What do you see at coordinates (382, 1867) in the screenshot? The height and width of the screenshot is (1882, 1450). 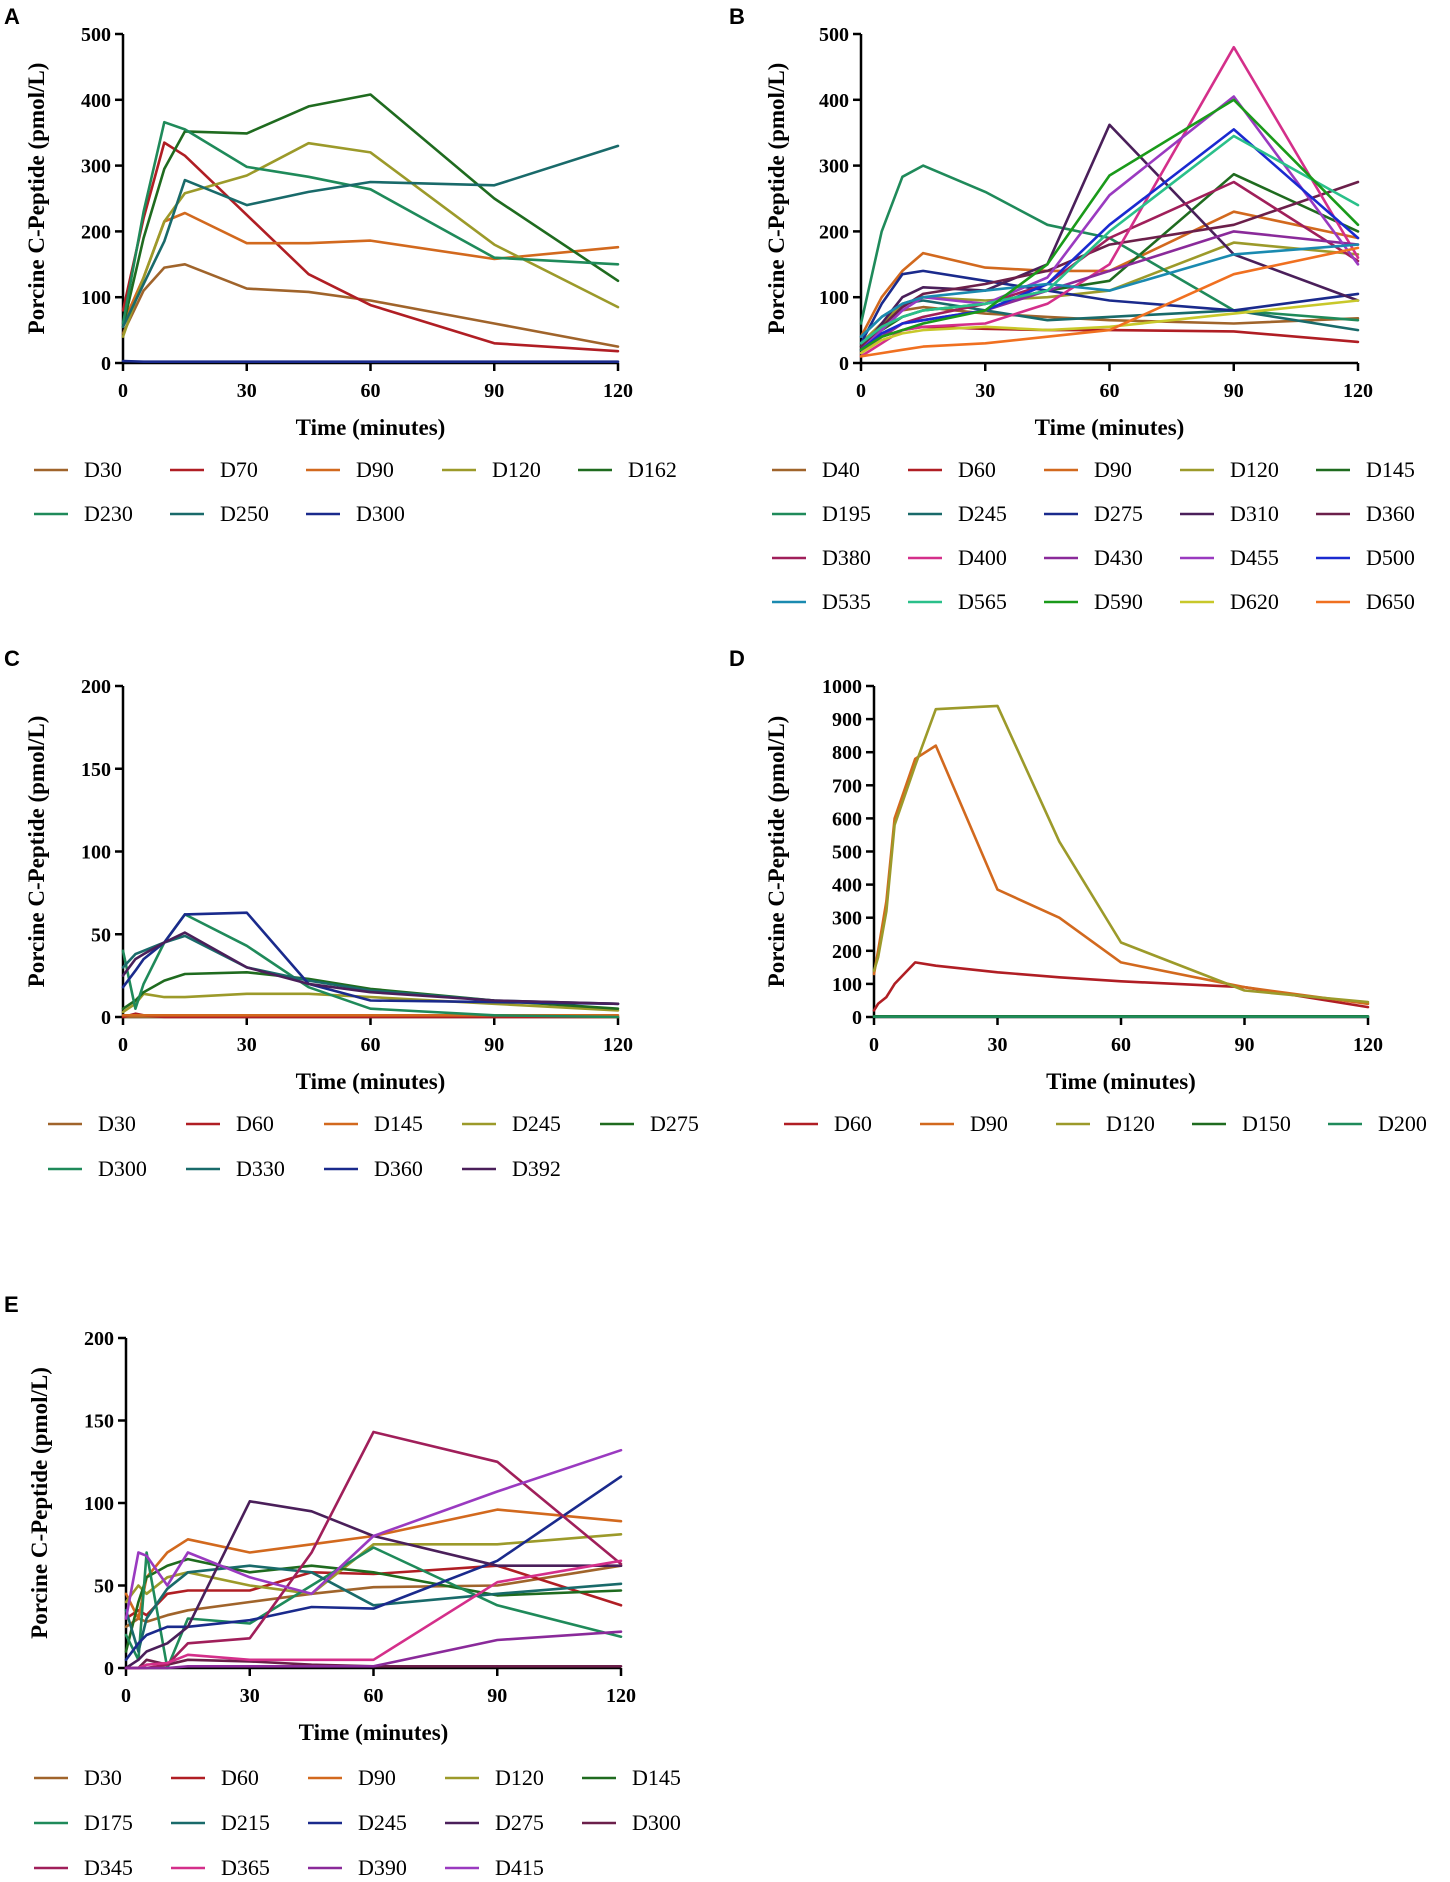 I see `legend-label-d390: D390` at bounding box center [382, 1867].